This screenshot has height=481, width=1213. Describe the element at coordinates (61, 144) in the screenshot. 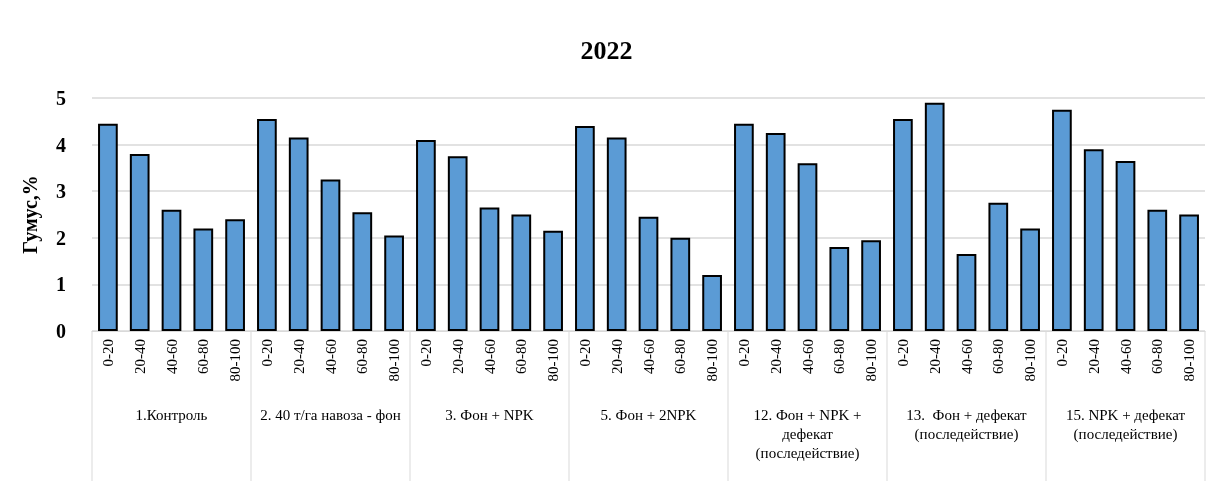

I see `y-tick-label: 4` at that location.